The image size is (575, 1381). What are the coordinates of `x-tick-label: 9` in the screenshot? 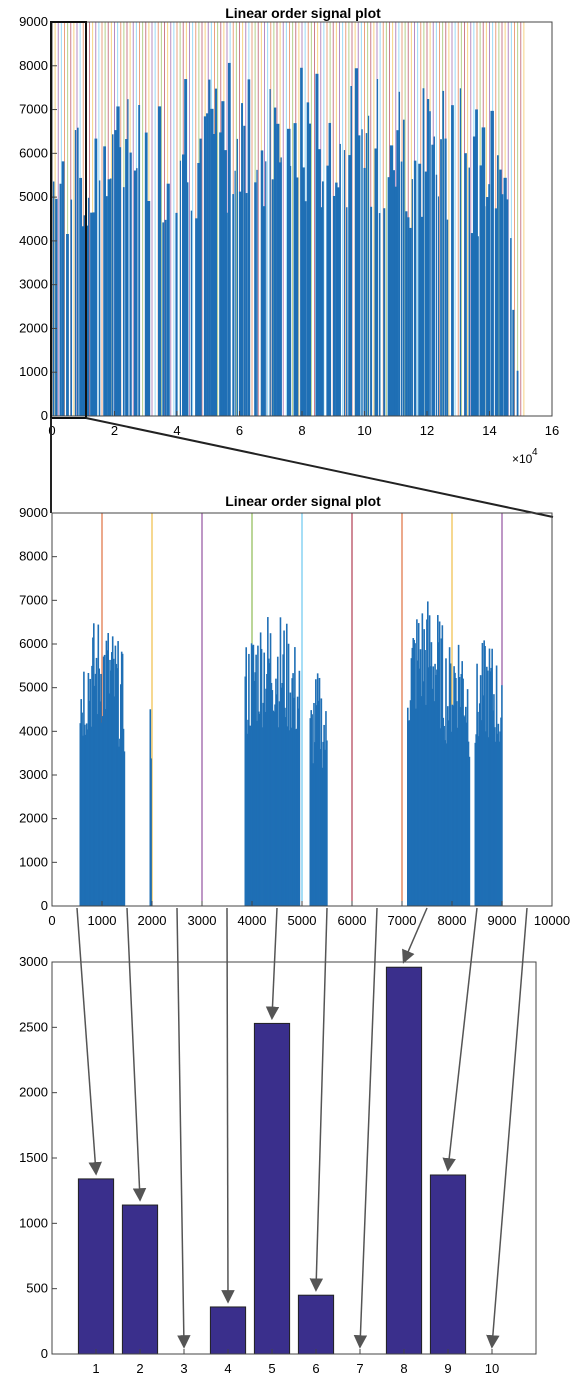 It's located at (447, 1368).